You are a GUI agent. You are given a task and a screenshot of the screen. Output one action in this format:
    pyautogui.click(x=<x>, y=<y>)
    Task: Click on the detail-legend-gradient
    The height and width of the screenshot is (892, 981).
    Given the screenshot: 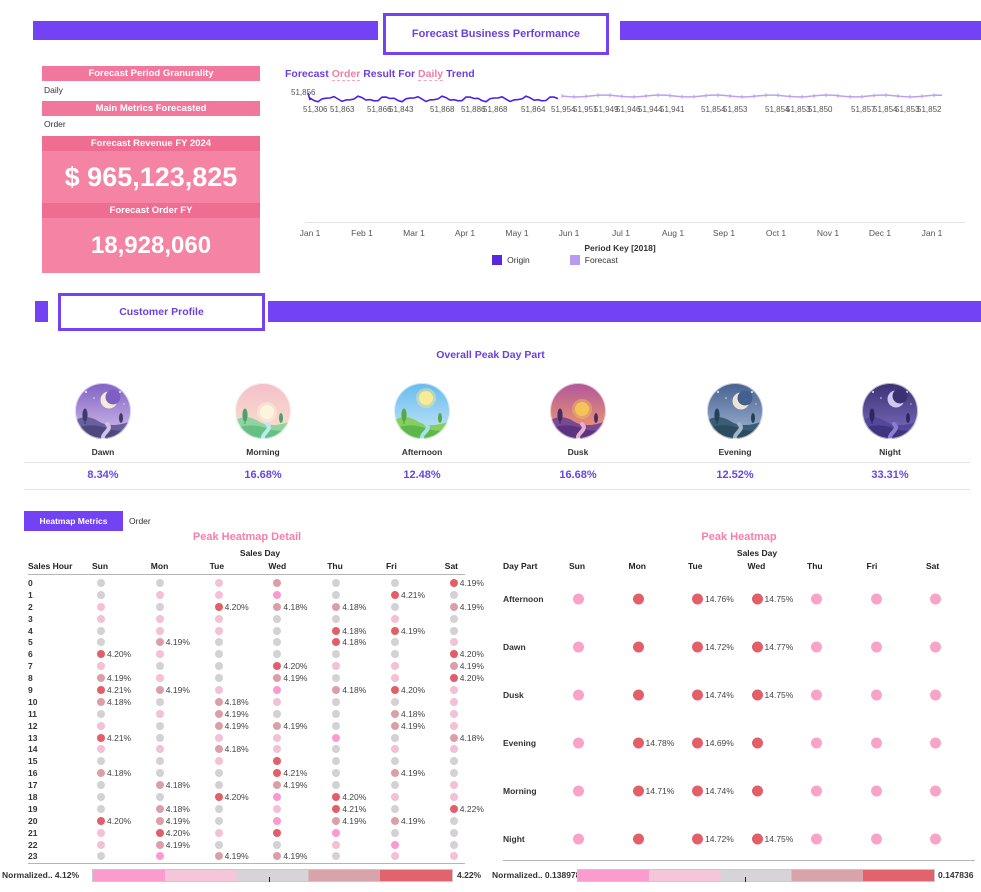 What is the action you would take?
    pyautogui.click(x=272, y=875)
    